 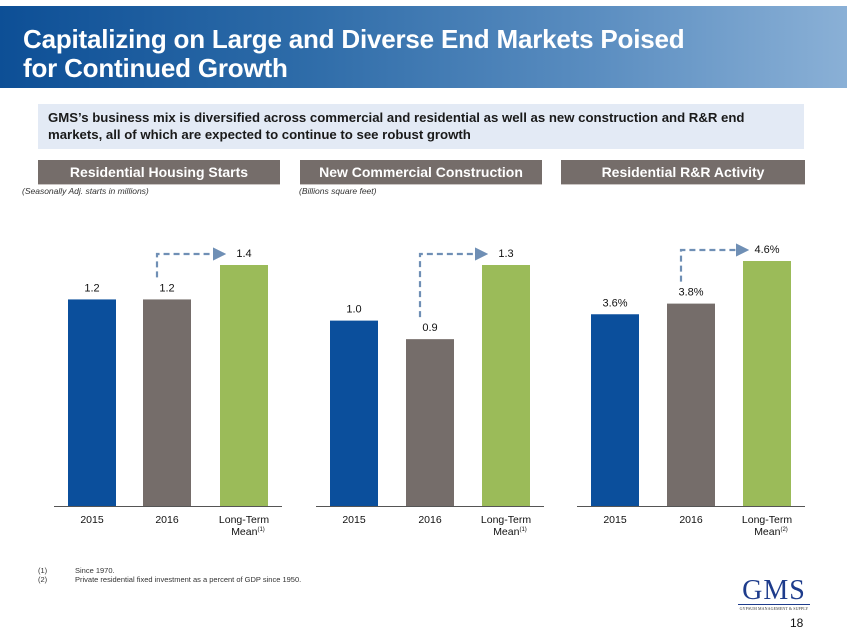 I want to click on footnote-1-number: (1), so click(x=43, y=570).